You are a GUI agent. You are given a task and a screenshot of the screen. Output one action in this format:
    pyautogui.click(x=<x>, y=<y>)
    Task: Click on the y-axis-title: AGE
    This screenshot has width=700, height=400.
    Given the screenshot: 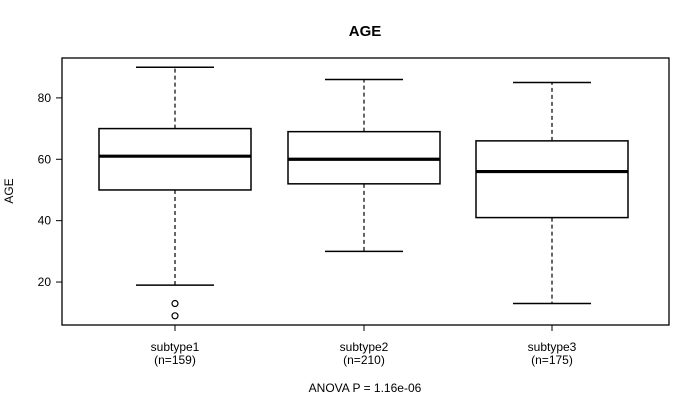 What is the action you would take?
    pyautogui.click(x=9, y=190)
    